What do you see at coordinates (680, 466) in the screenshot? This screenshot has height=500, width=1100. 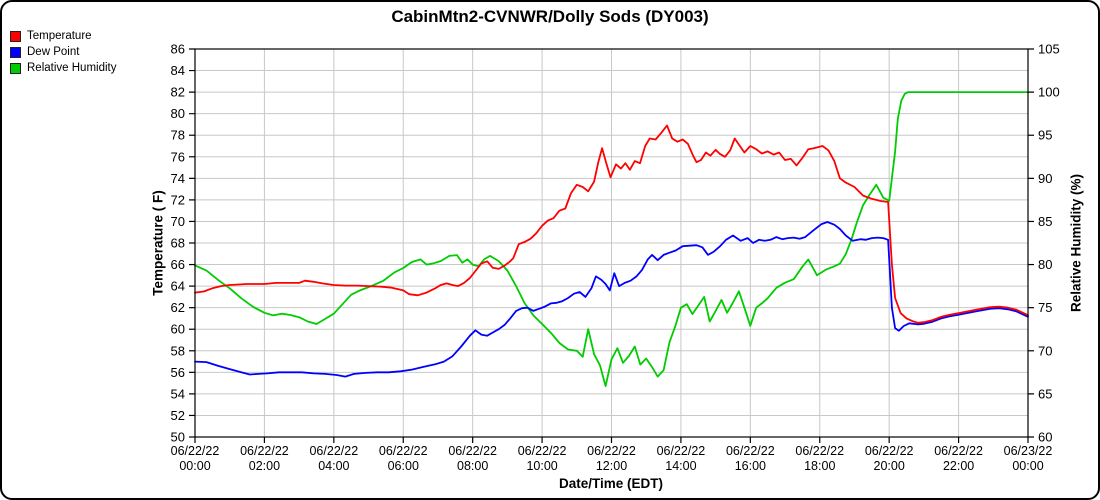 I see `x-tick-time-label: 14:00` at bounding box center [680, 466].